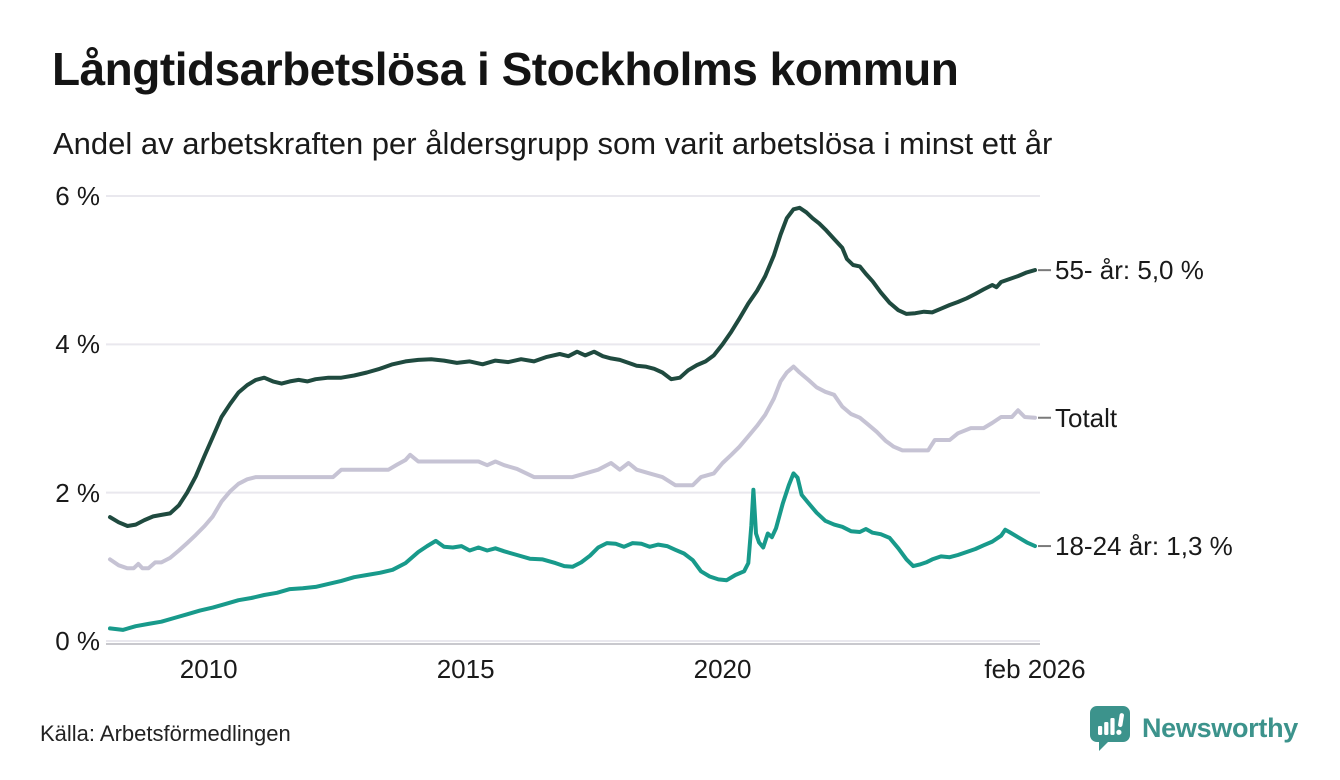 Image resolution: width=1340 pixels, height=780 pixels. I want to click on x-tick-feb-2026: feb 2026, so click(1035, 669).